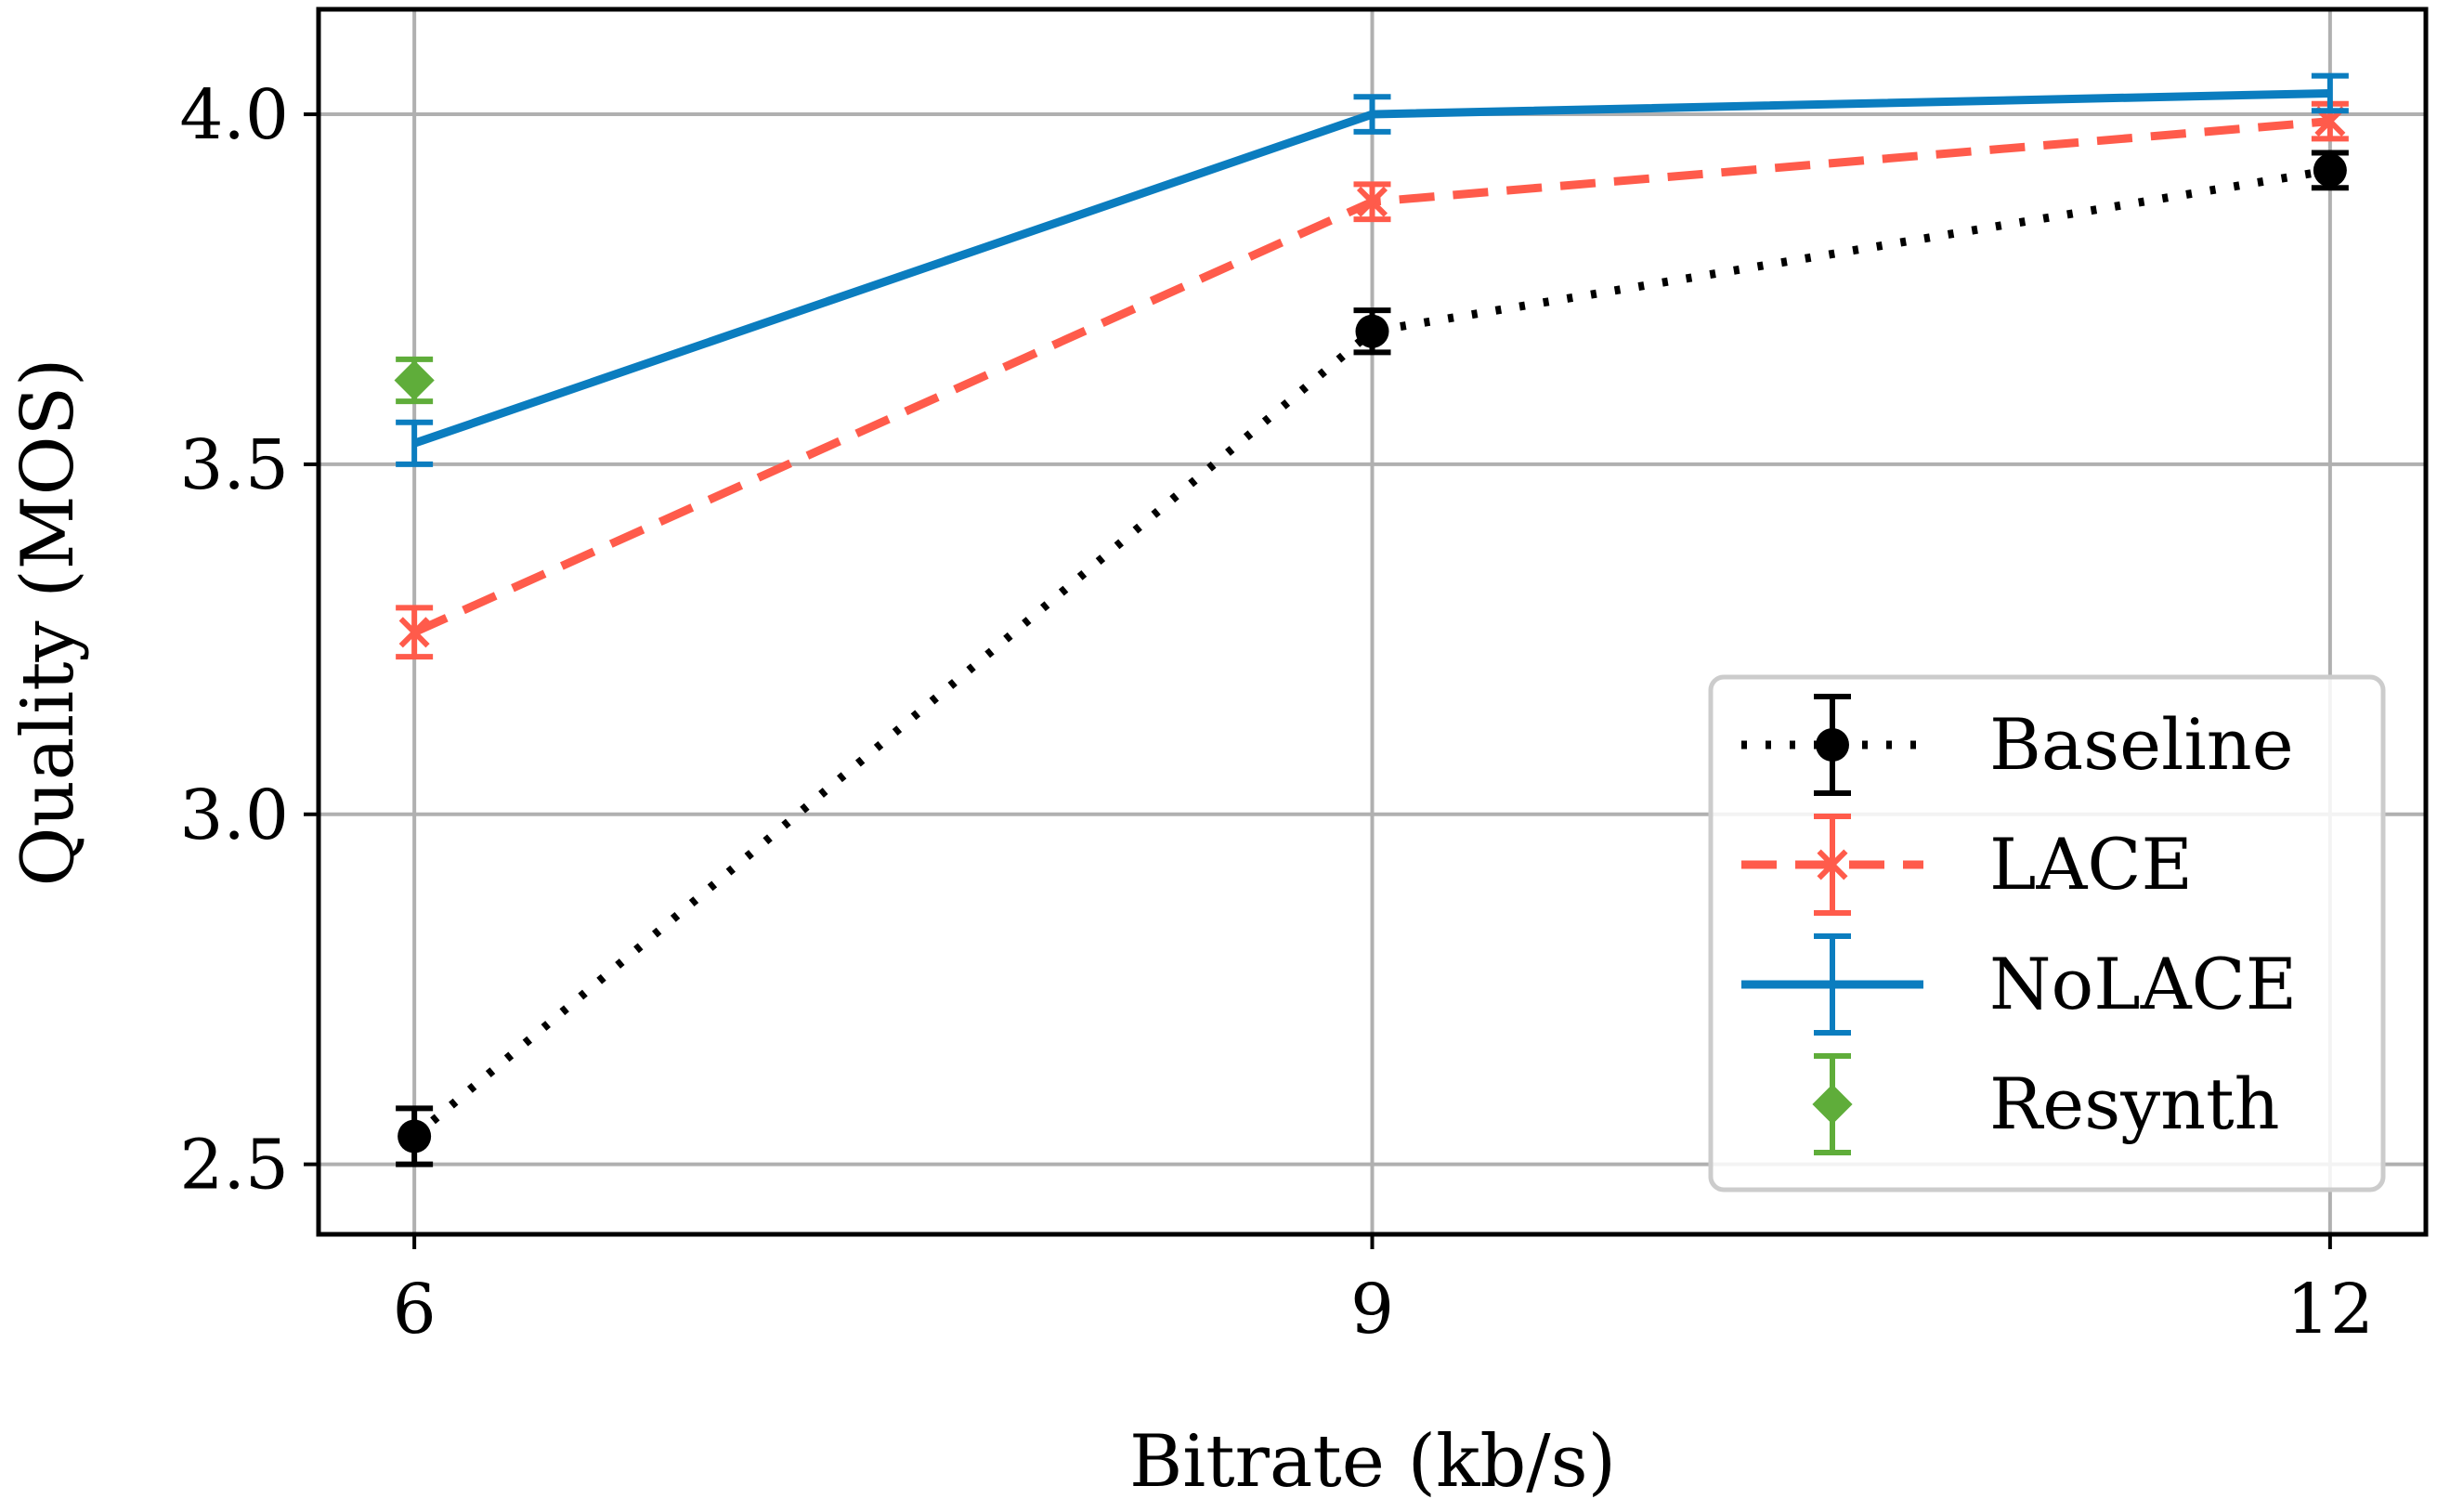 This screenshot has height=1512, width=2437. I want to click on legend-label-resynth: Resynth, so click(2134, 1103).